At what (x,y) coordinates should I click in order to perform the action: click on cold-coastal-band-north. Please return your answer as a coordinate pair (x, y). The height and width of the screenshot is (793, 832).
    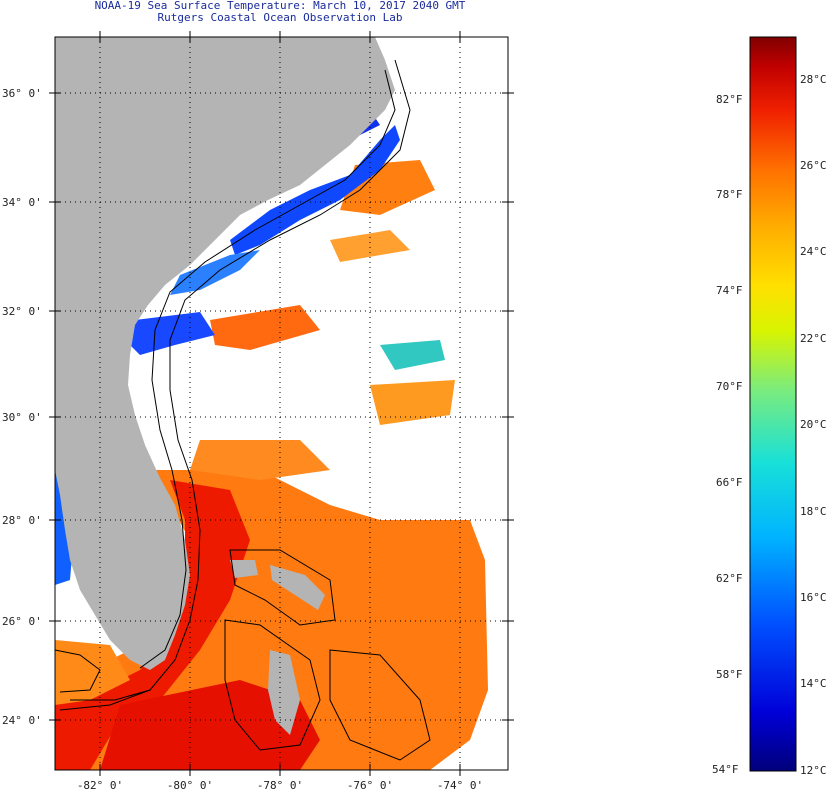
    Looking at the image, I should click on (315, 190).